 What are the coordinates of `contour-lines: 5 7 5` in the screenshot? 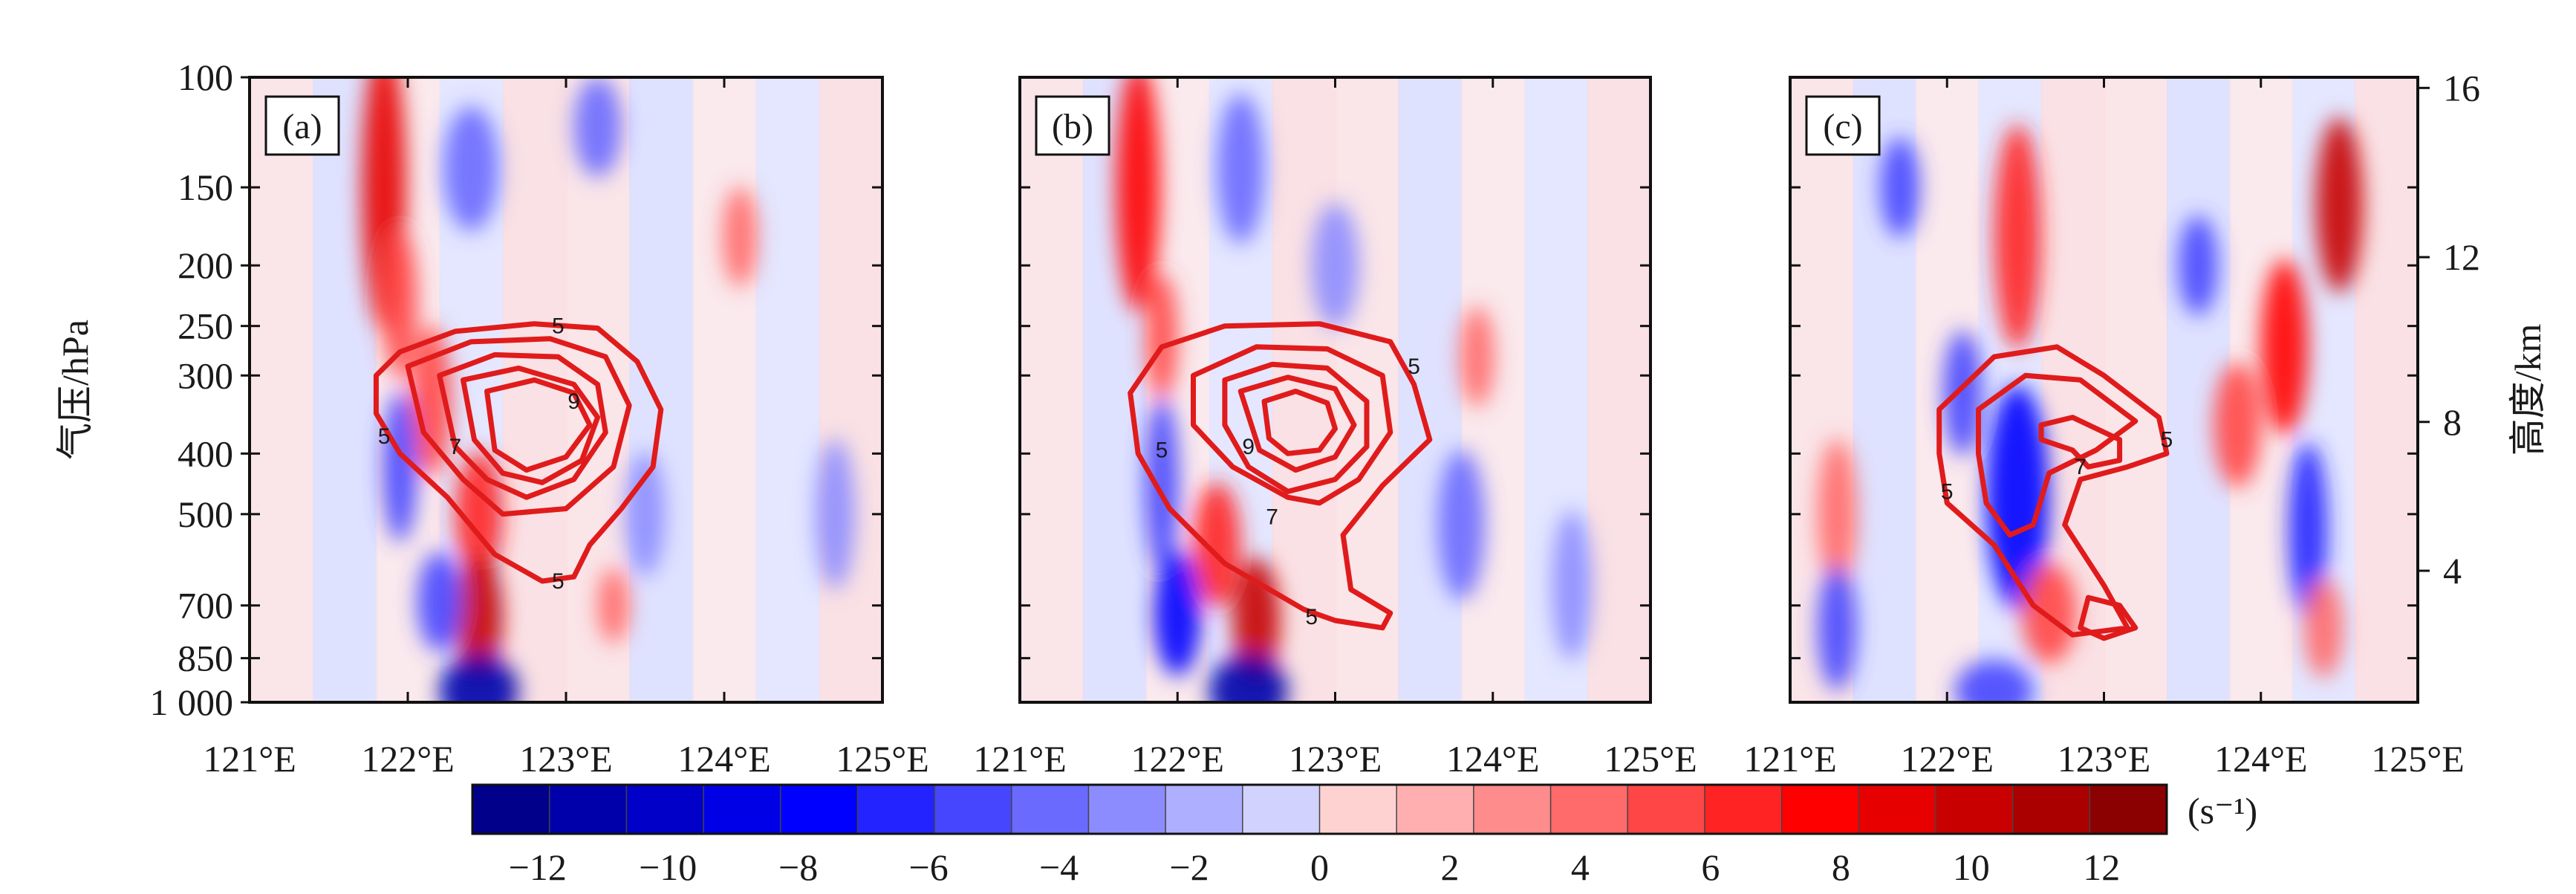 It's located at (2054, 492).